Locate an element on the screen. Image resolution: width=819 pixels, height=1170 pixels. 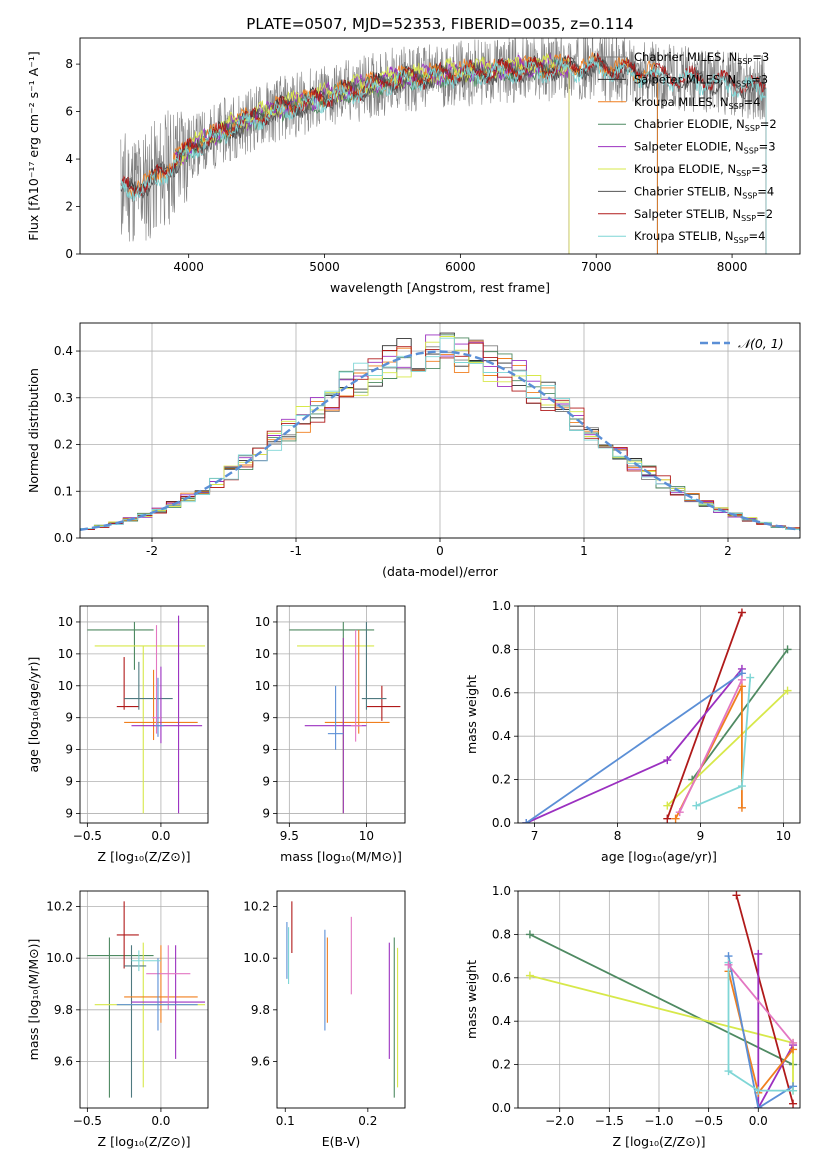
y-tick-label: 0.0 is located at coordinates (63, 538).